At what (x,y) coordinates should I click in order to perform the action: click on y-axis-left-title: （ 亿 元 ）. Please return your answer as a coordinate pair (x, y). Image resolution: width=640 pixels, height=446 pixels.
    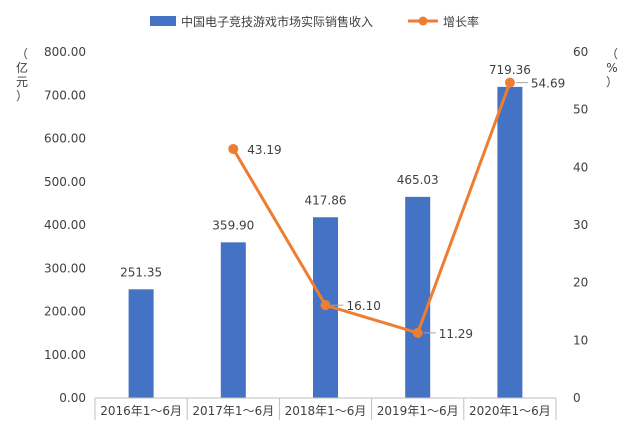
    Looking at the image, I should click on (22, 75).